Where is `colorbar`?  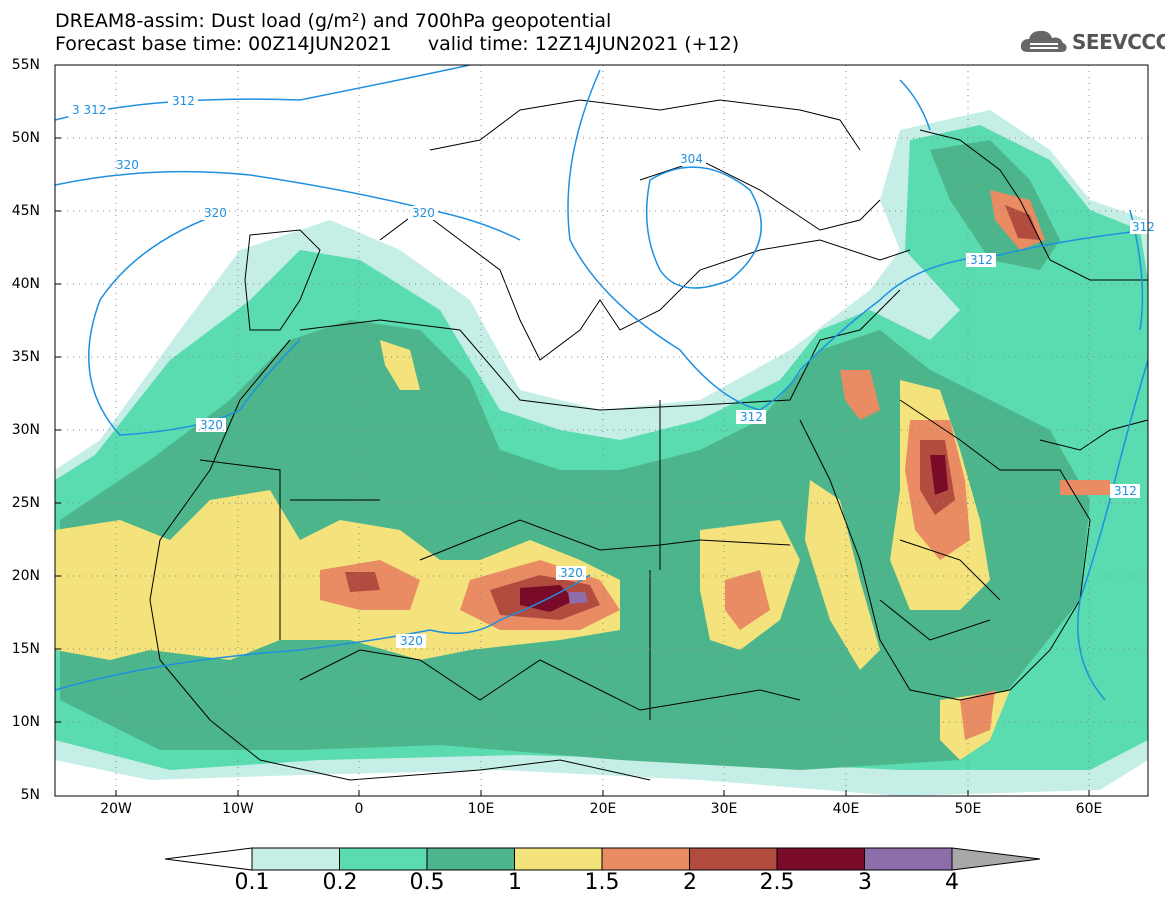 colorbar is located at coordinates (602, 859).